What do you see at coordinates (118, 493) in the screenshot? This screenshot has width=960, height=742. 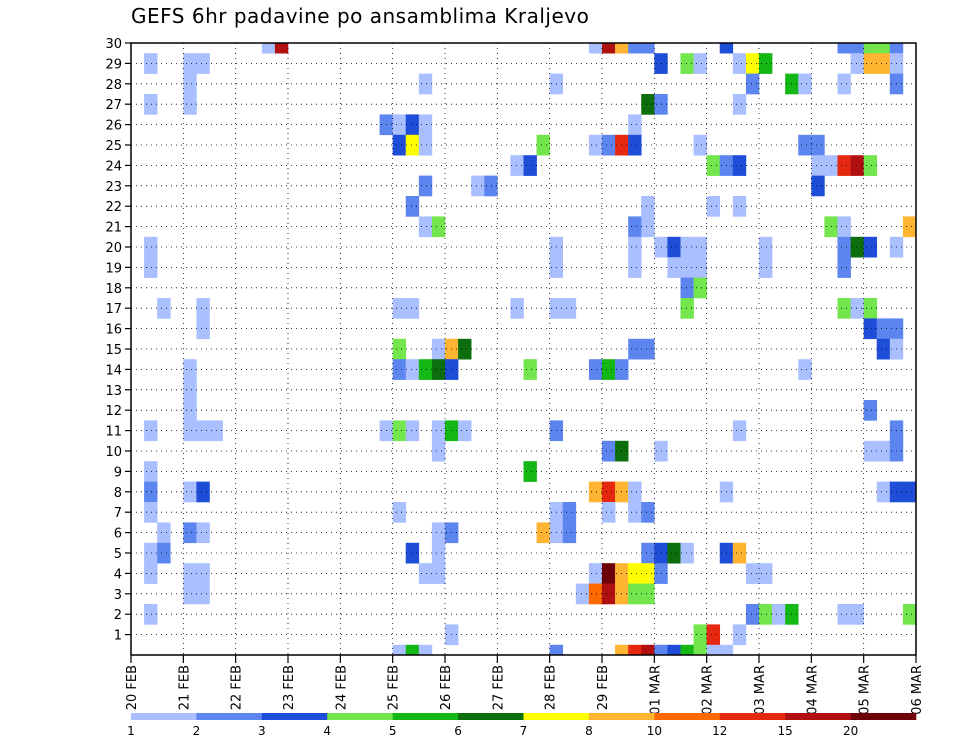 I see `y-tick-label: 8` at bounding box center [118, 493].